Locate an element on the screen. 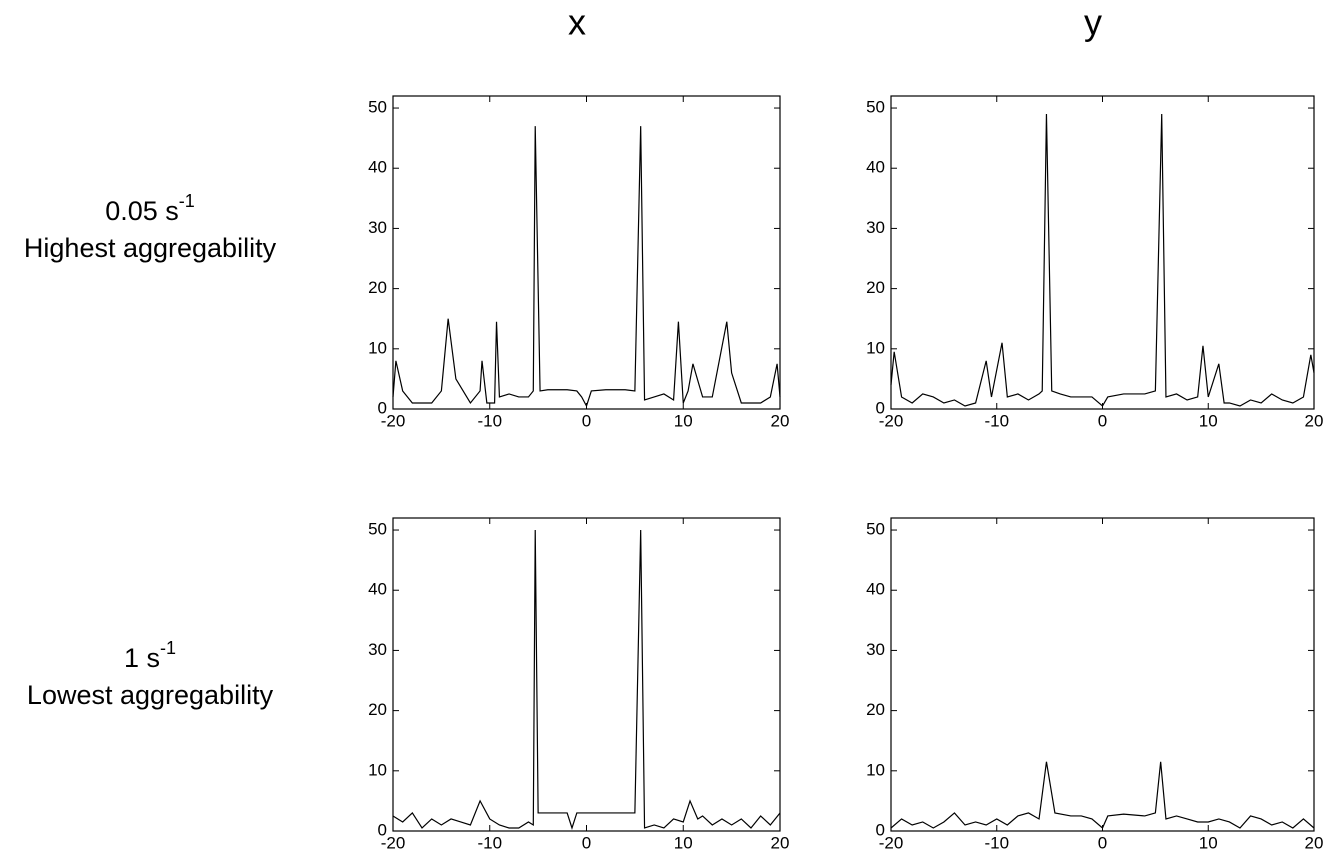 This screenshot has height=861, width=1335. rate: 1 s is located at coordinates (142, 658).